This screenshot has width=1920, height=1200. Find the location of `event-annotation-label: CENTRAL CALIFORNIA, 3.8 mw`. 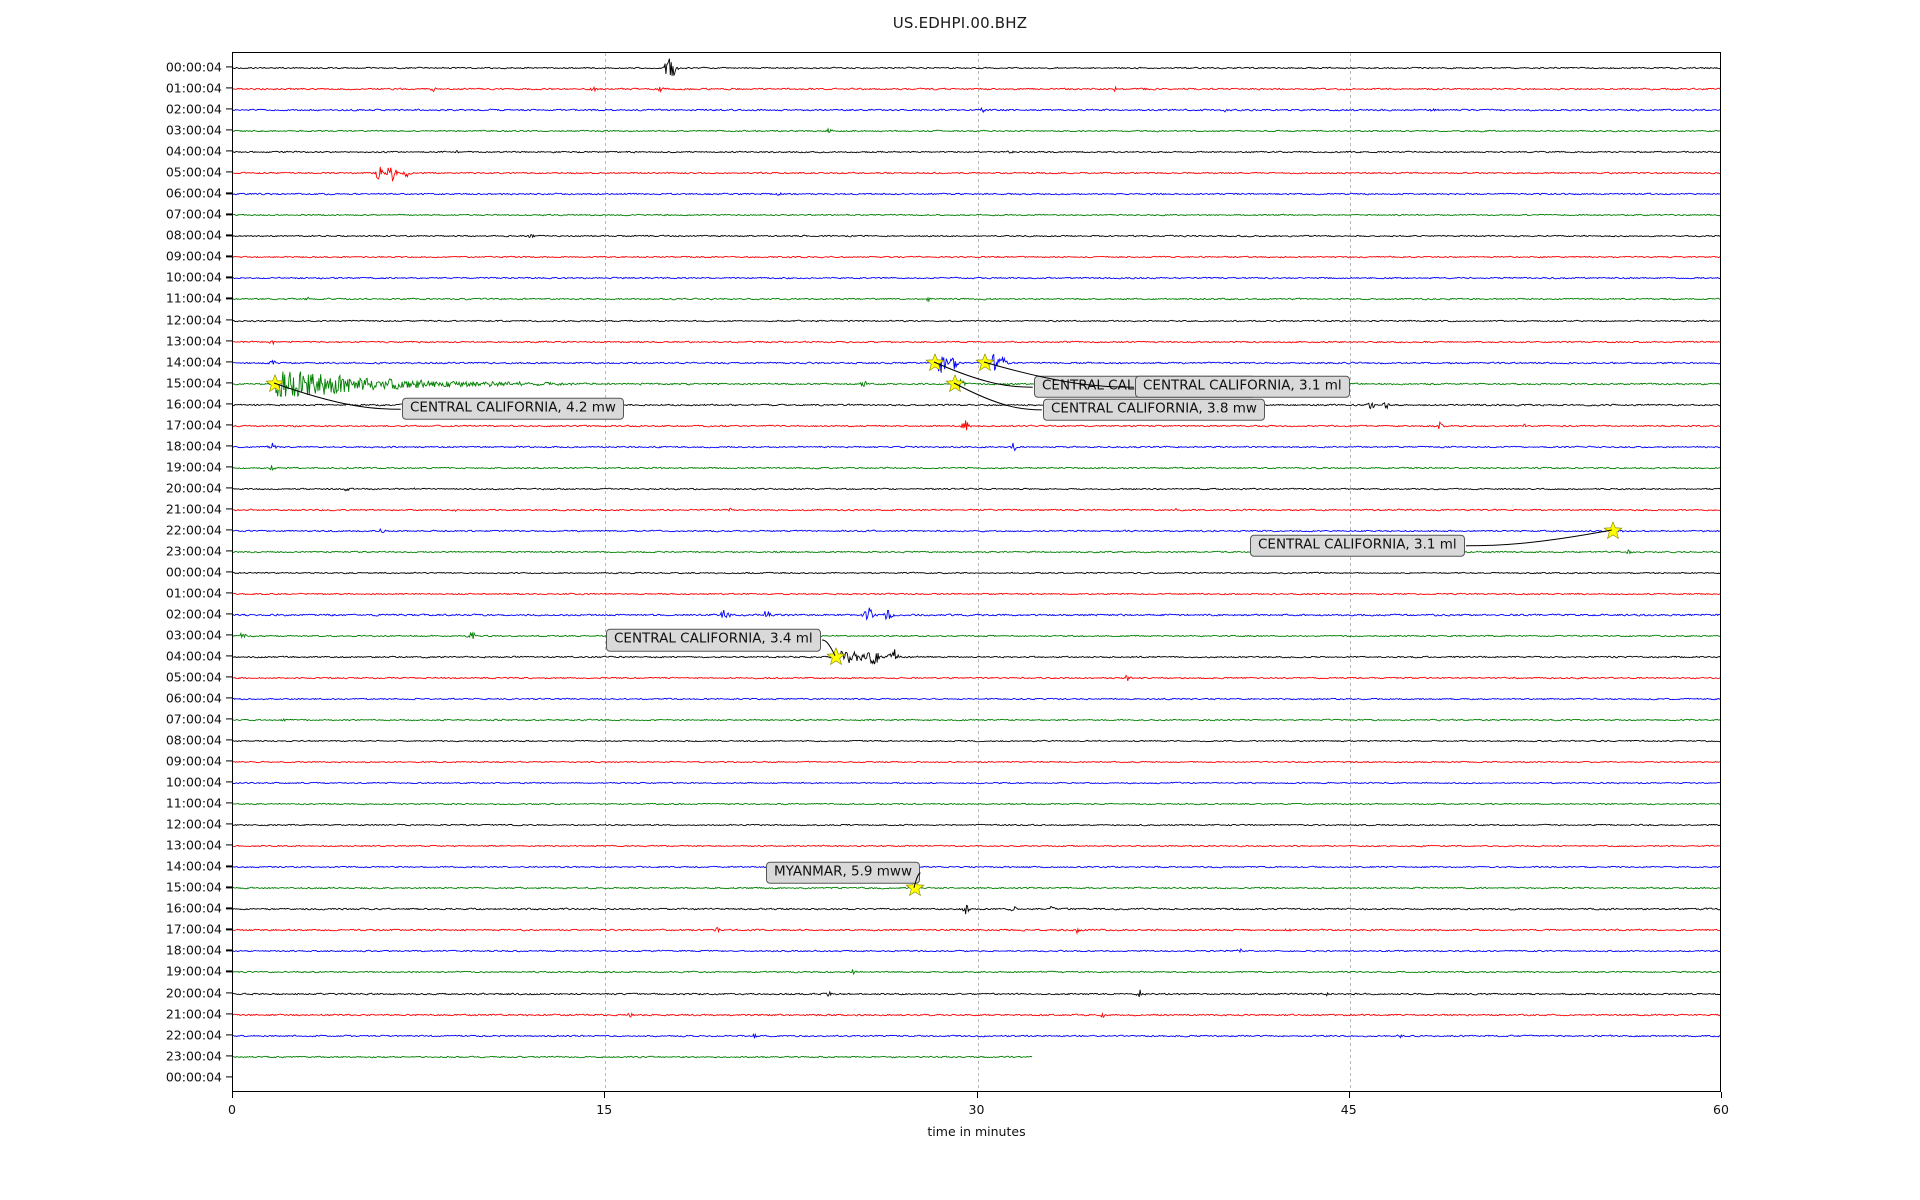

event-annotation-label: CENTRAL CALIFORNIA, 3.8 mw is located at coordinates (1154, 409).